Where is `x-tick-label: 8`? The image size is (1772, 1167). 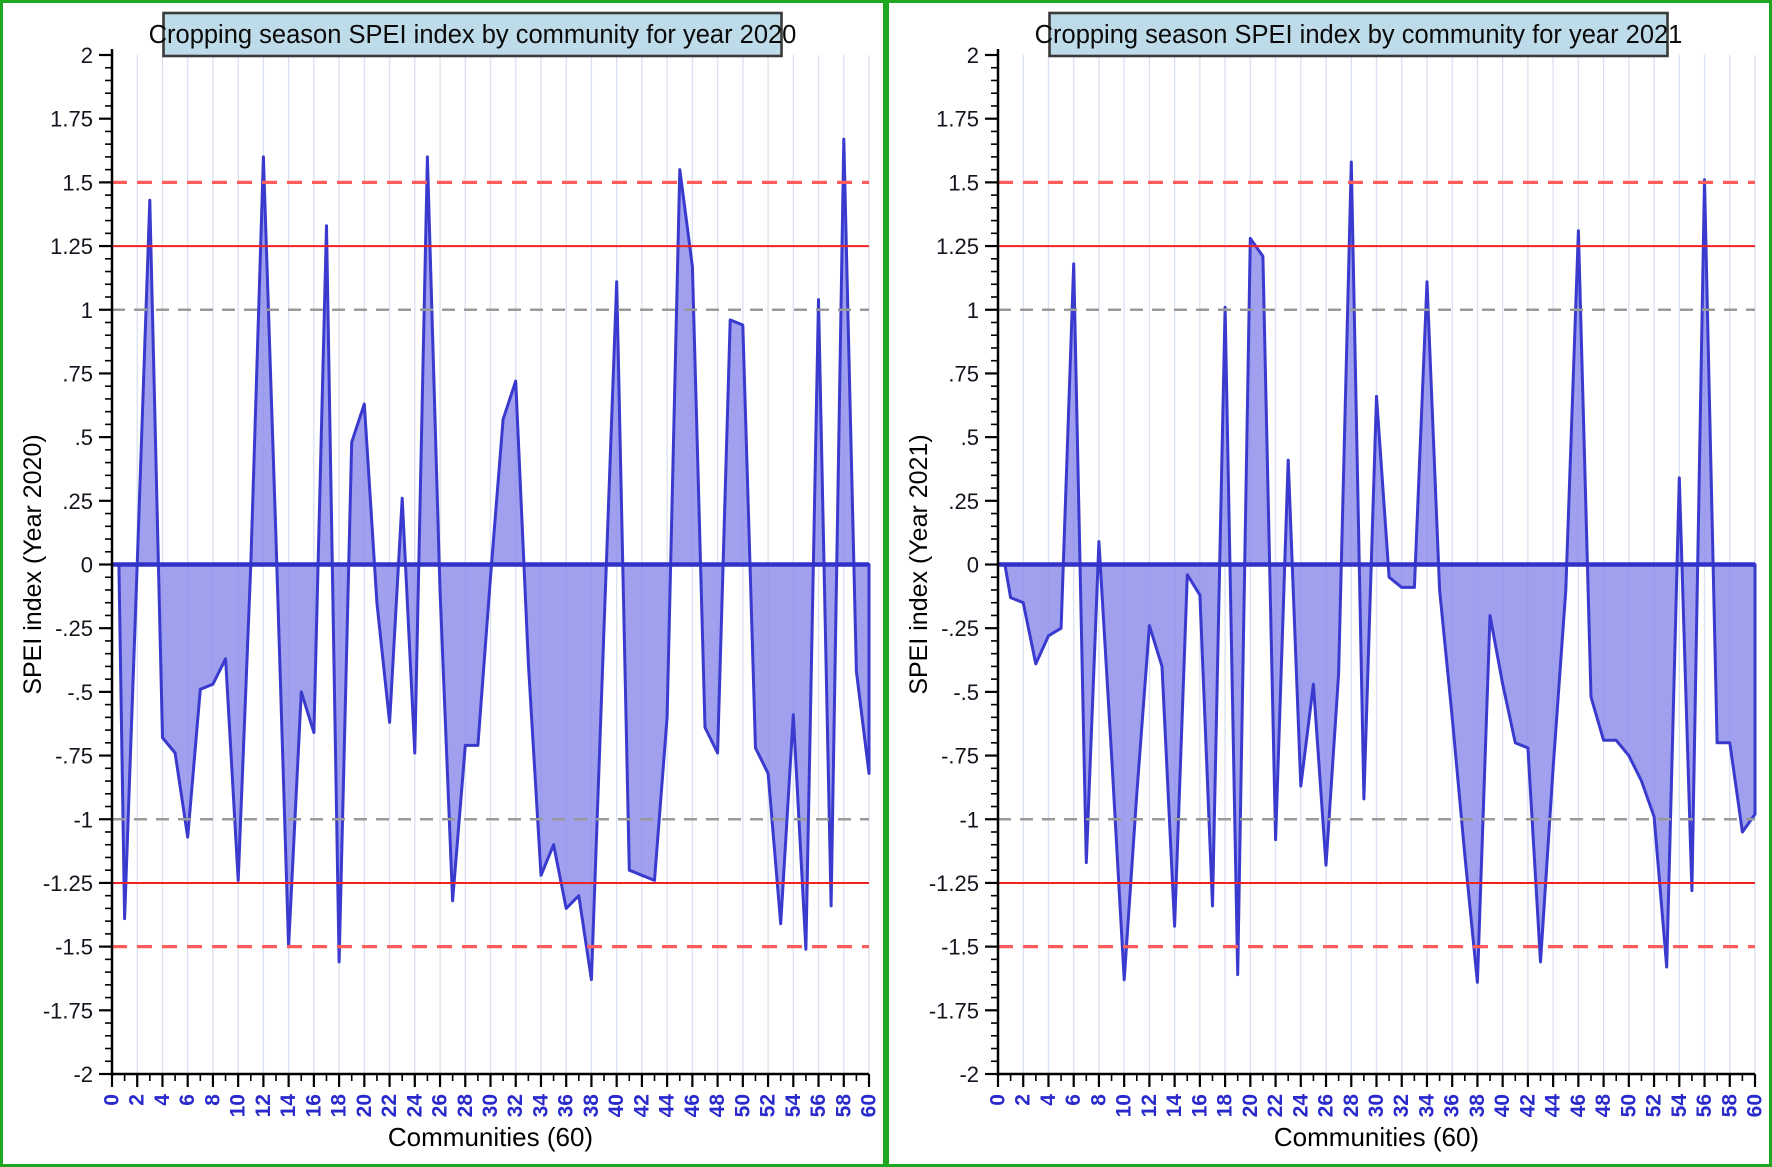
x-tick-label: 8 is located at coordinates (1098, 1100).